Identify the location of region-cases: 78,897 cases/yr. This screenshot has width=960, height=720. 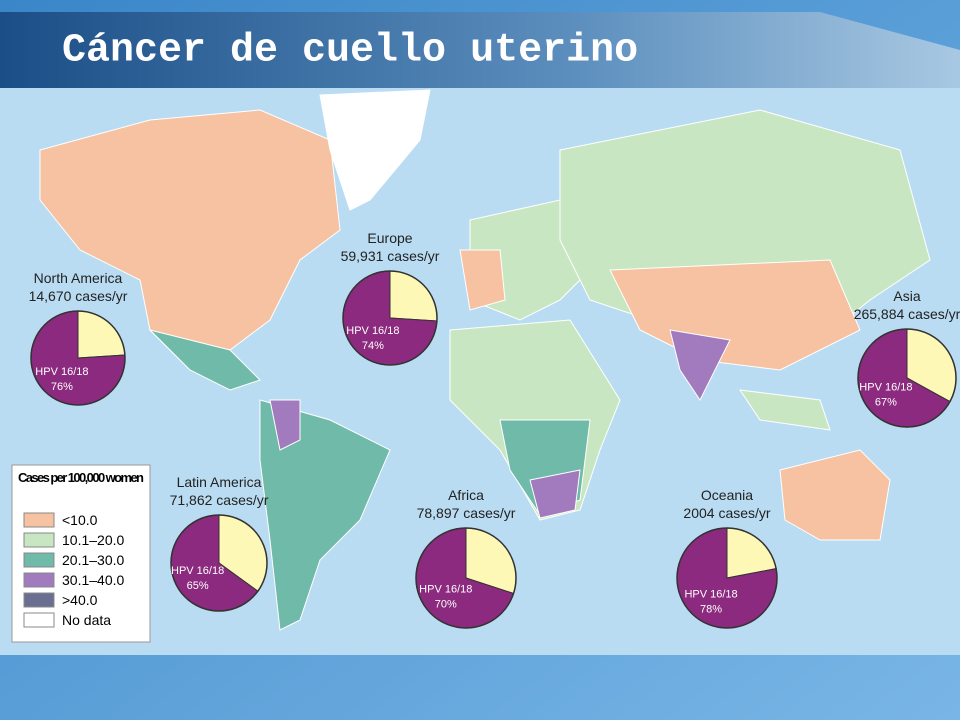
(466, 513).